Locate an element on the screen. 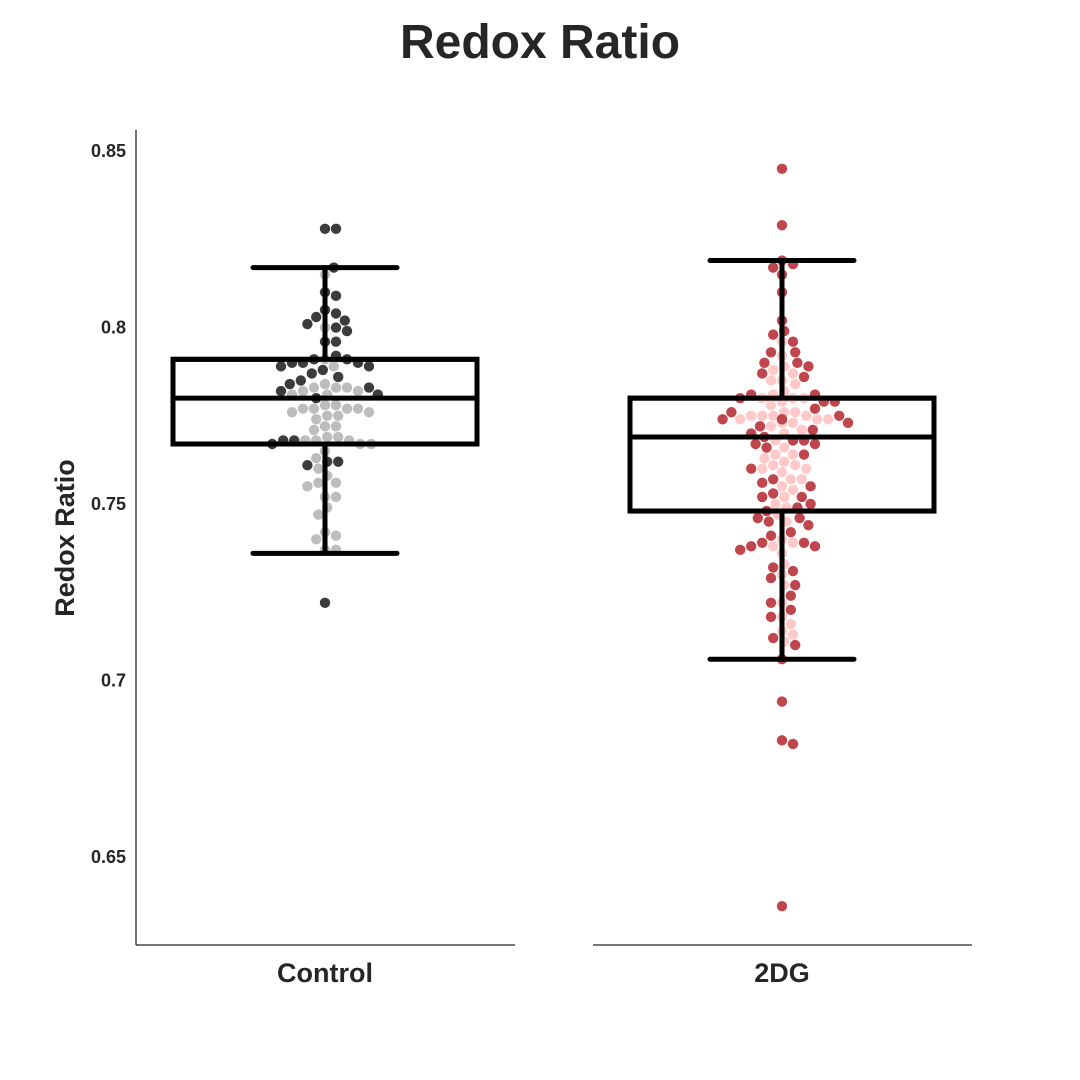  chart-title: Redox Ratio is located at coordinates (540, 42).